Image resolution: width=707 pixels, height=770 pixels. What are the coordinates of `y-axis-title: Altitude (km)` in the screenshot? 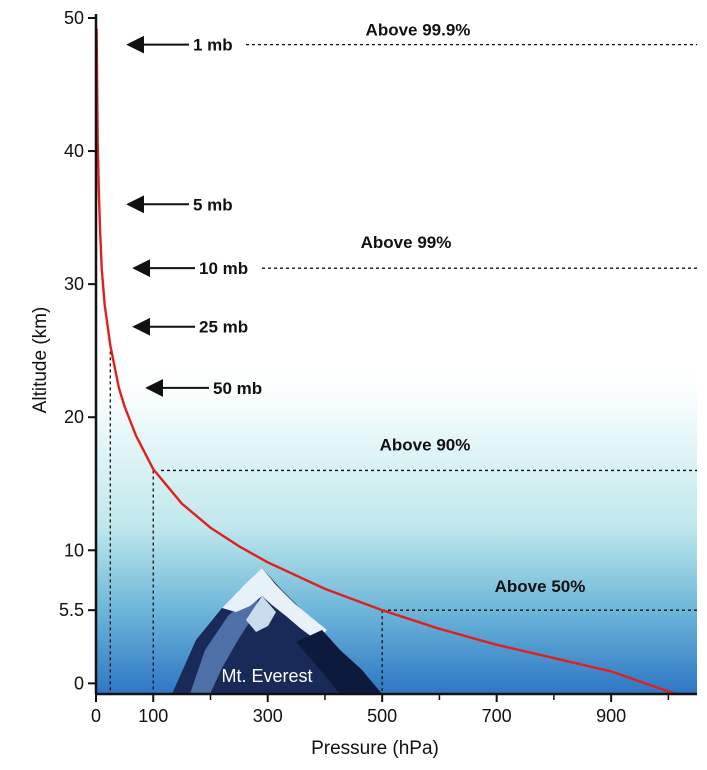 It's located at (40, 360).